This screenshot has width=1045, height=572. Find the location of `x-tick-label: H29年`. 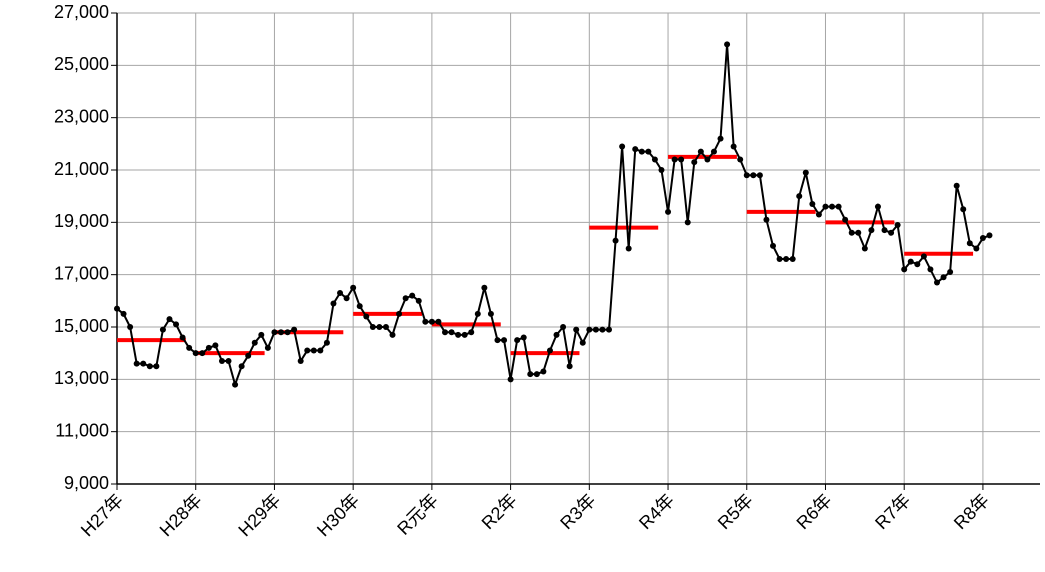

x-tick-label: H29年 is located at coordinates (259, 515).